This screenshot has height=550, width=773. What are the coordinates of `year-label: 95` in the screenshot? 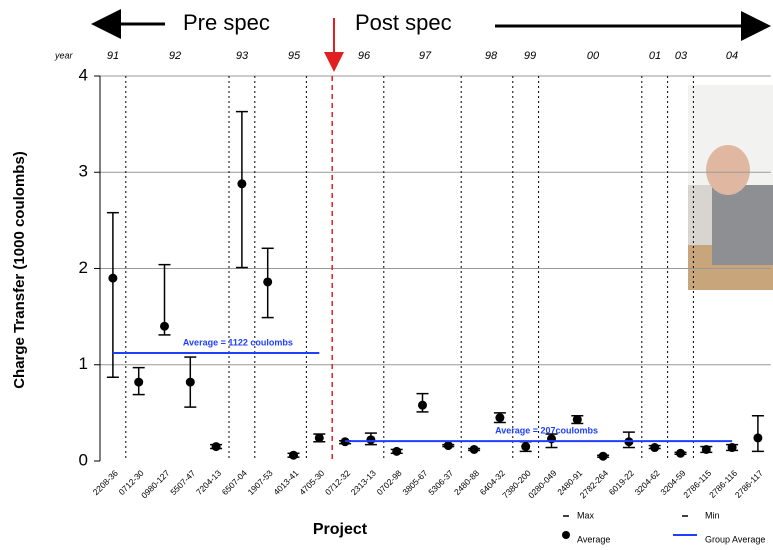 It's located at (294, 56).